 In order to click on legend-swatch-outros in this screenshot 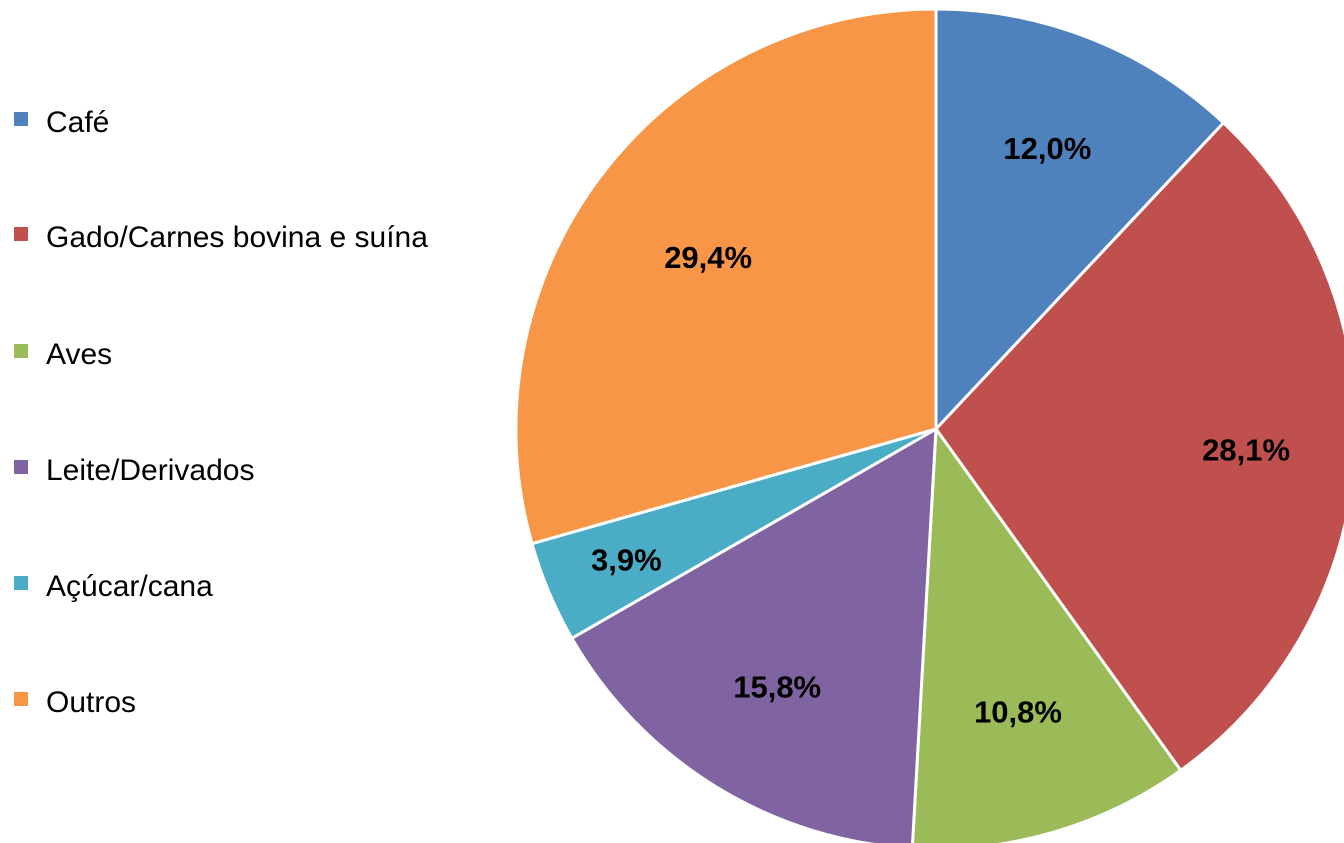, I will do `click(21, 699)`.